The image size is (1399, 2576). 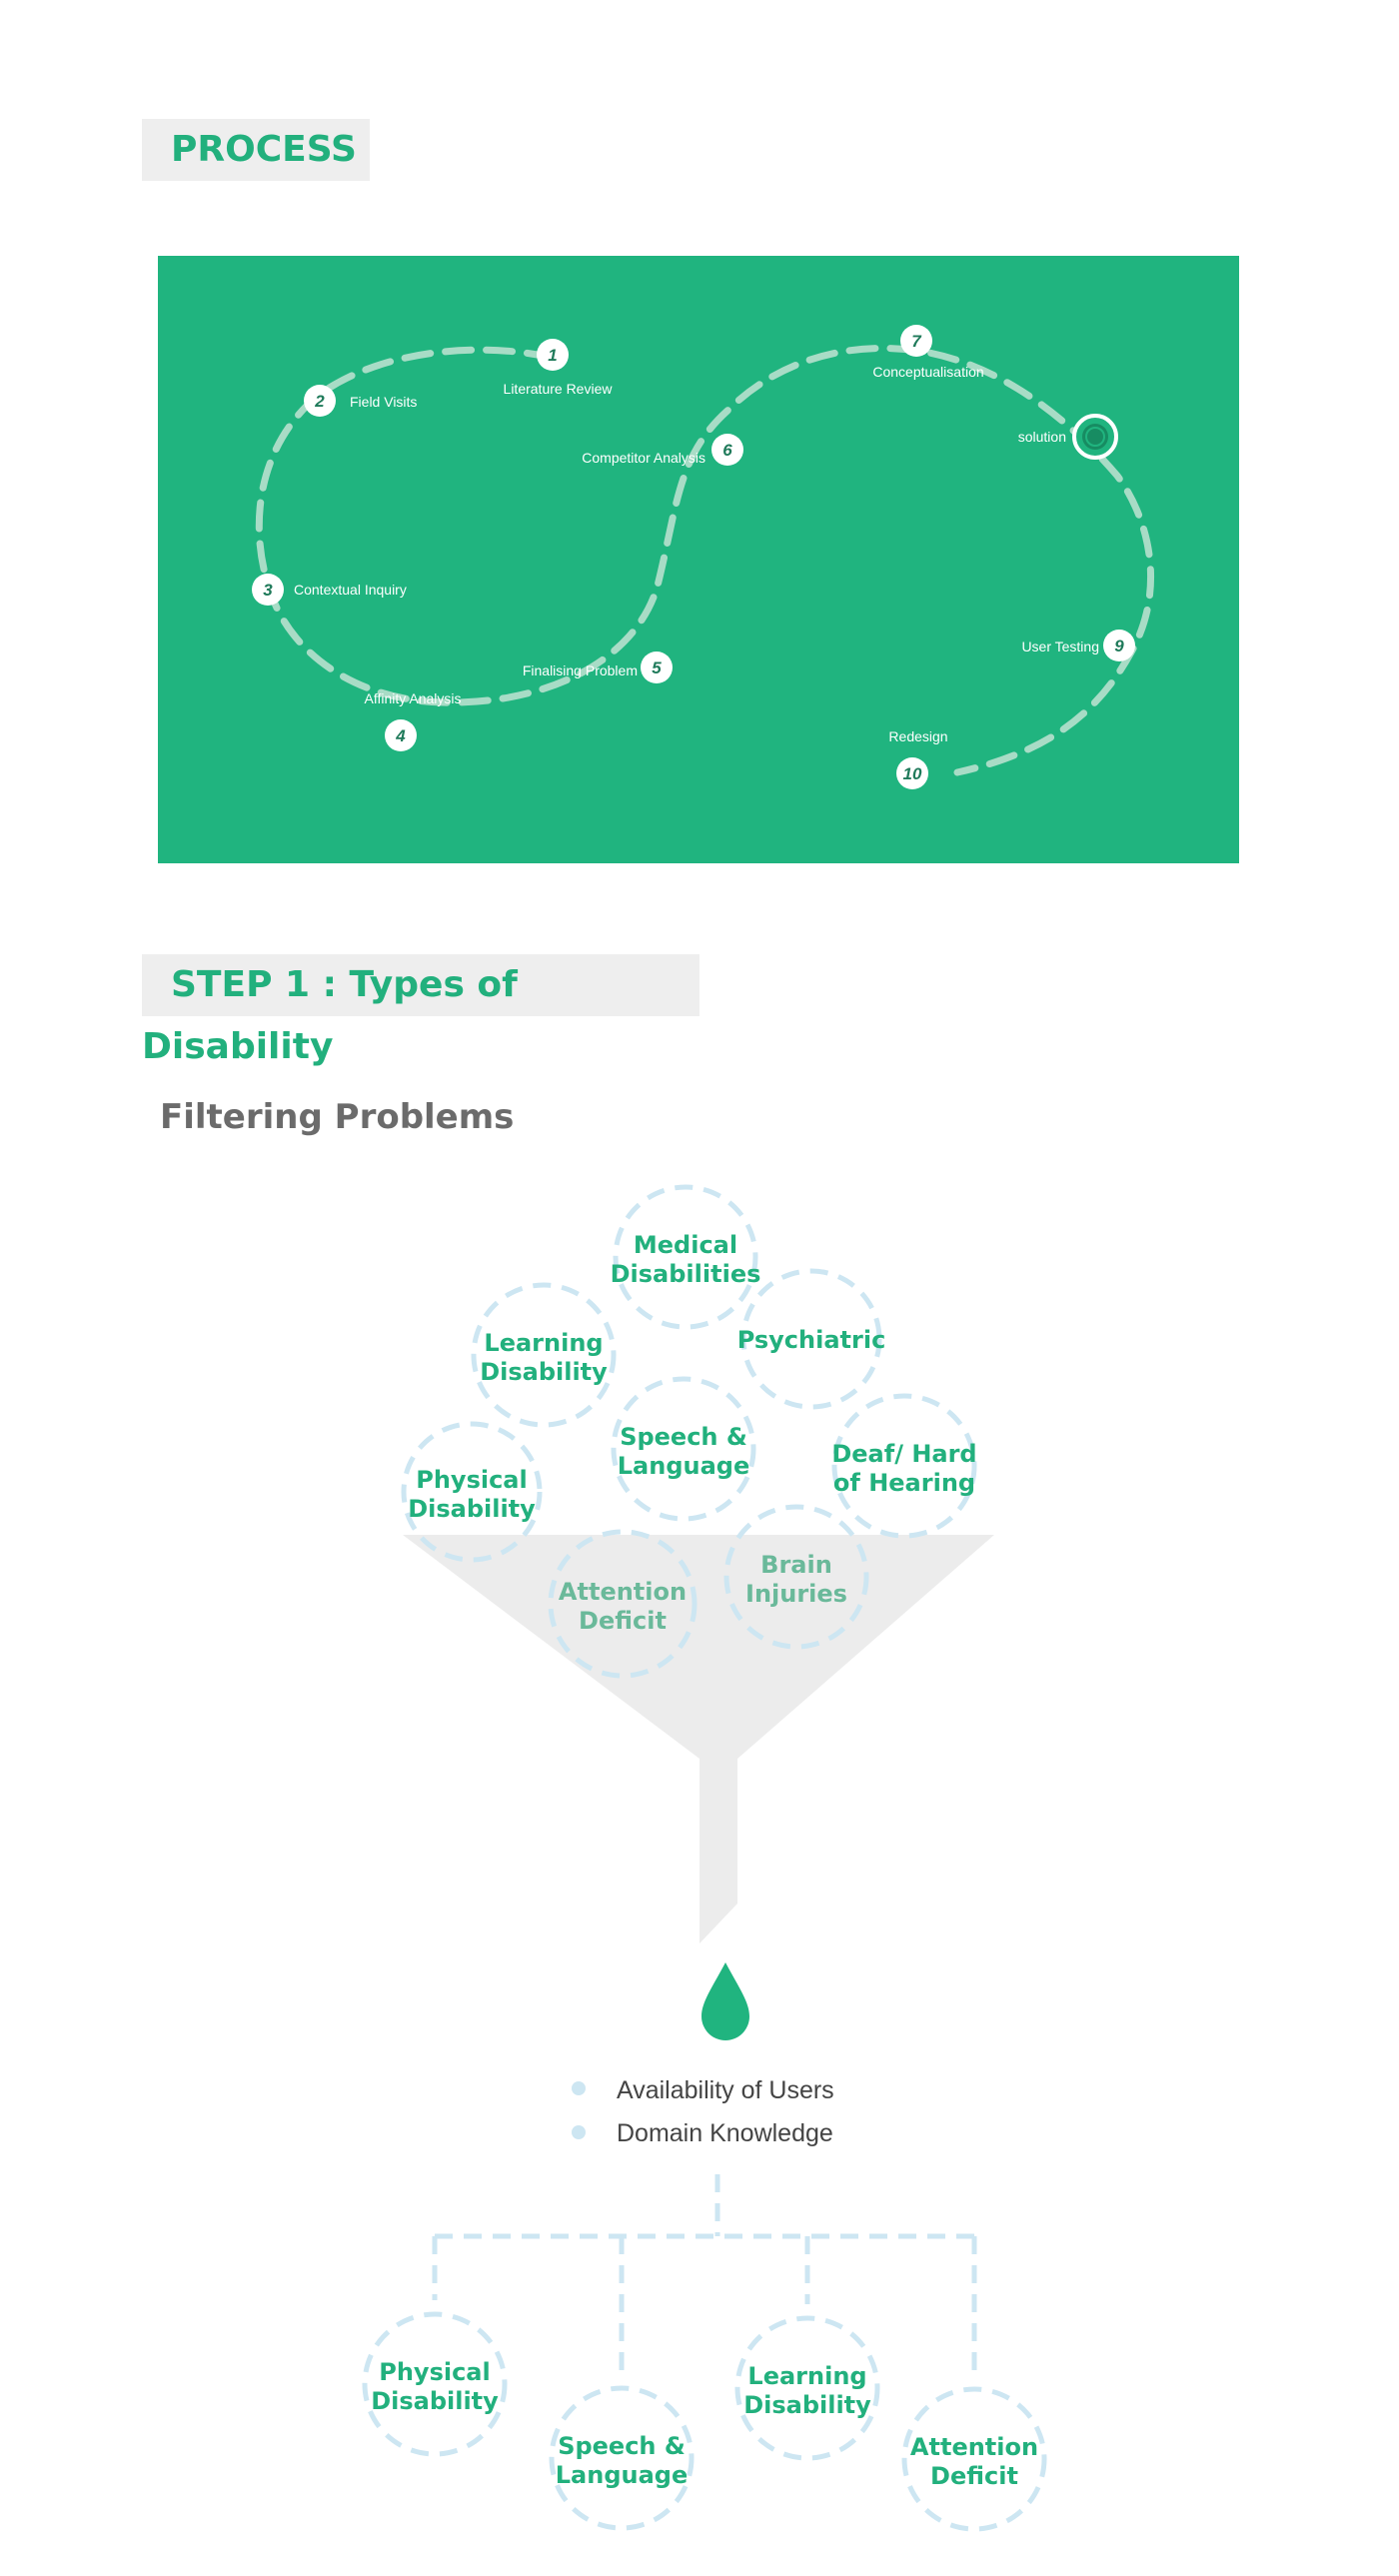 I want to click on funnel, so click(x=699, y=1739).